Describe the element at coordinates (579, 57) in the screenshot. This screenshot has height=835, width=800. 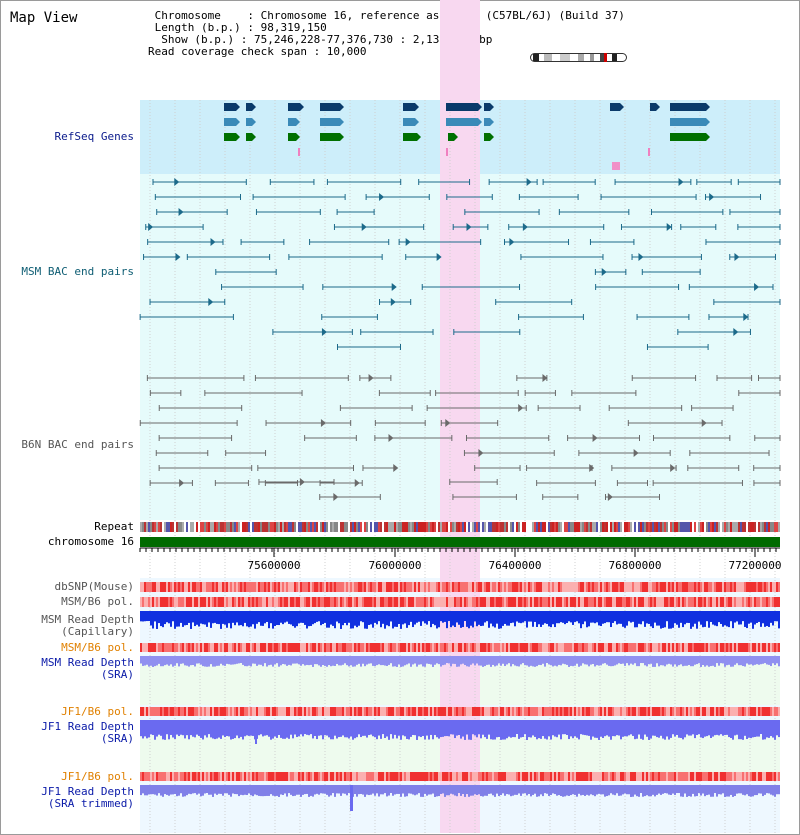
I see `chromosome-ideogram` at that location.